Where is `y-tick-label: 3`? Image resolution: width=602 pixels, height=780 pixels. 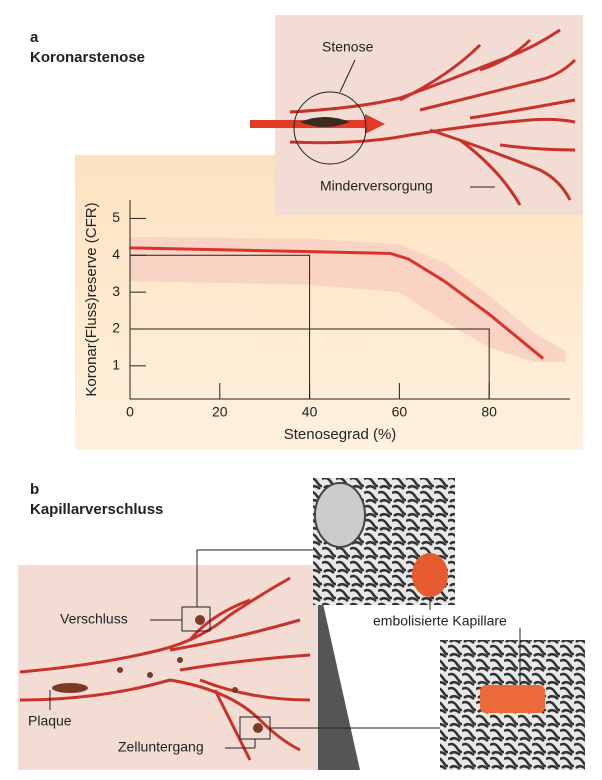
y-tick-label: 3 is located at coordinates (116, 291).